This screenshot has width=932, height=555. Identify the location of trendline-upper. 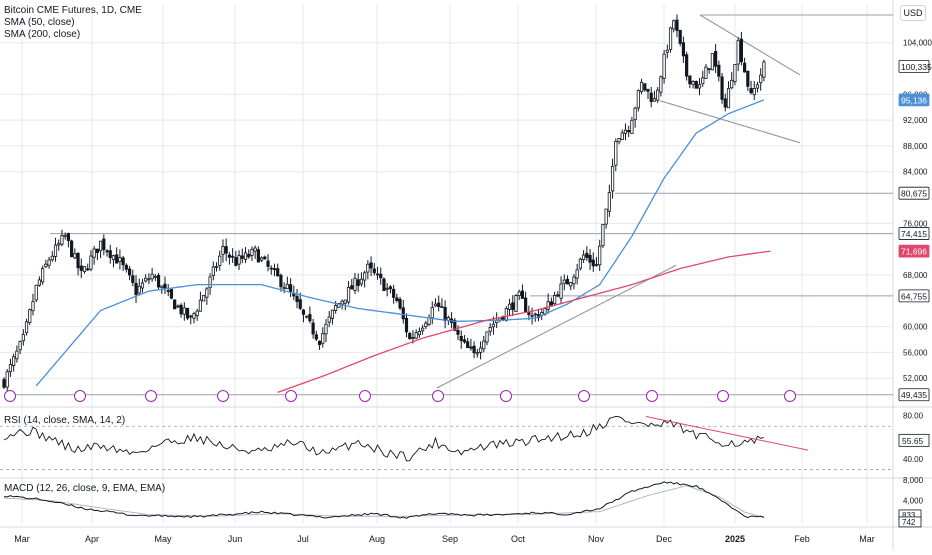
(750, 45).